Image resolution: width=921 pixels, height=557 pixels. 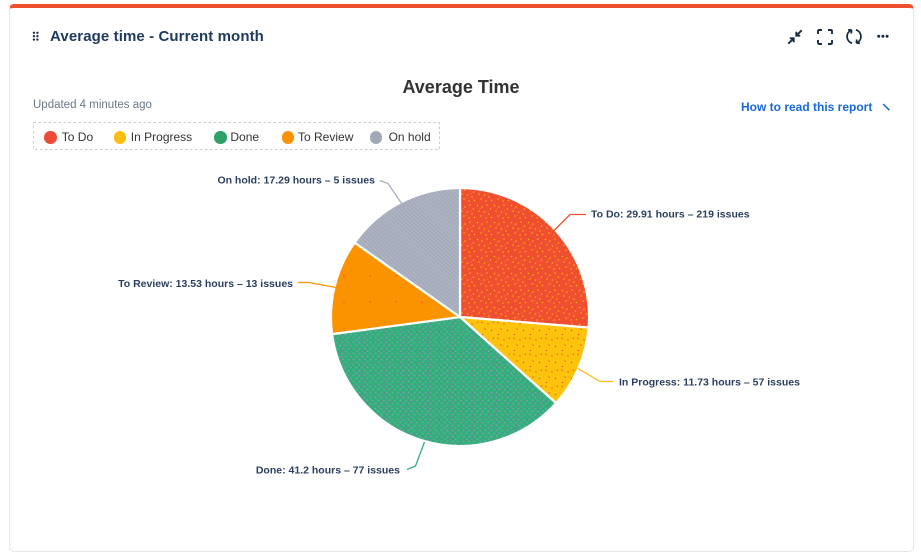 I want to click on svg-text:To Review: 13.53 hours – 13 is: To Review: 13.53 hours – 13 issues, so click(x=205, y=284).